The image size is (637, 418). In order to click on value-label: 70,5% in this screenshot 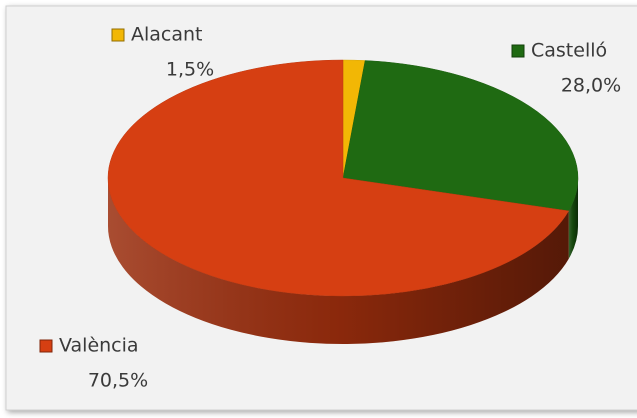, I will do `click(118, 381)`.